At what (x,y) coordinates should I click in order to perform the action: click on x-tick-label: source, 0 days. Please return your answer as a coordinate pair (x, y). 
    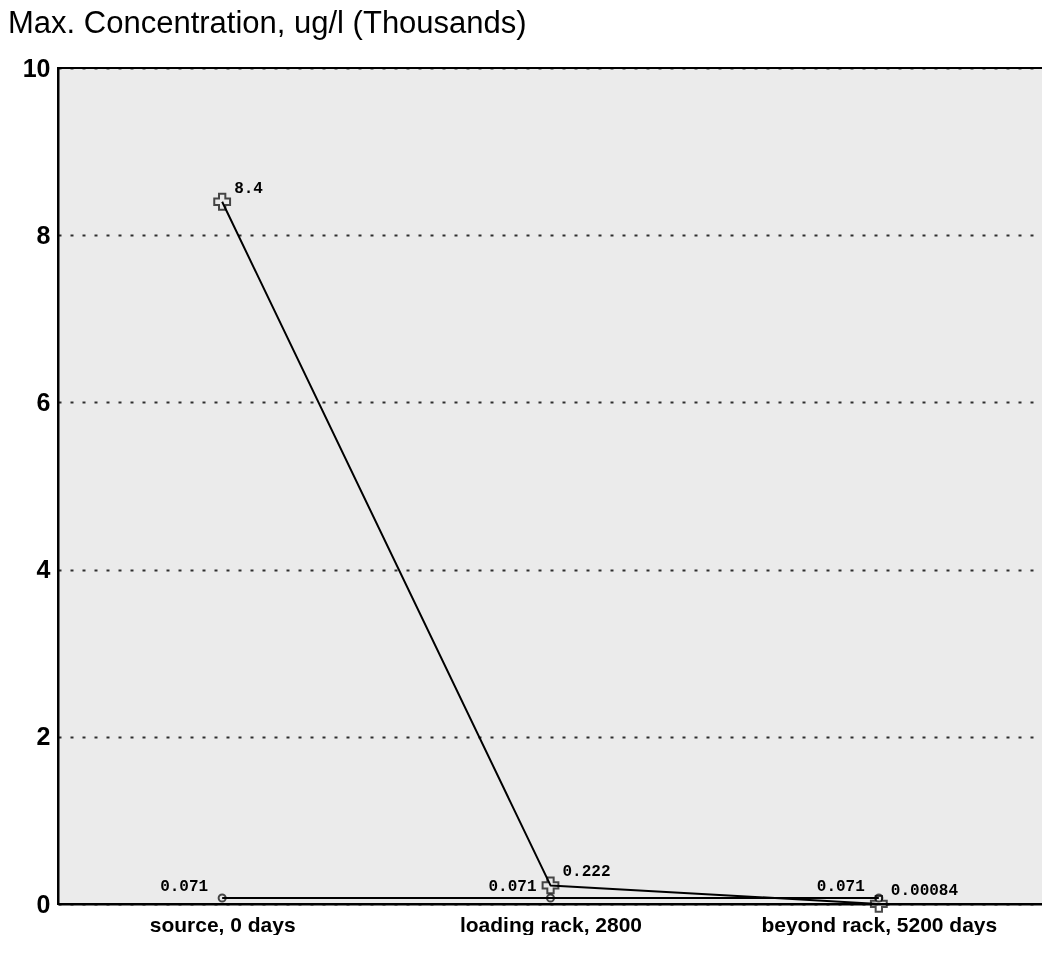
    Looking at the image, I should click on (222, 924).